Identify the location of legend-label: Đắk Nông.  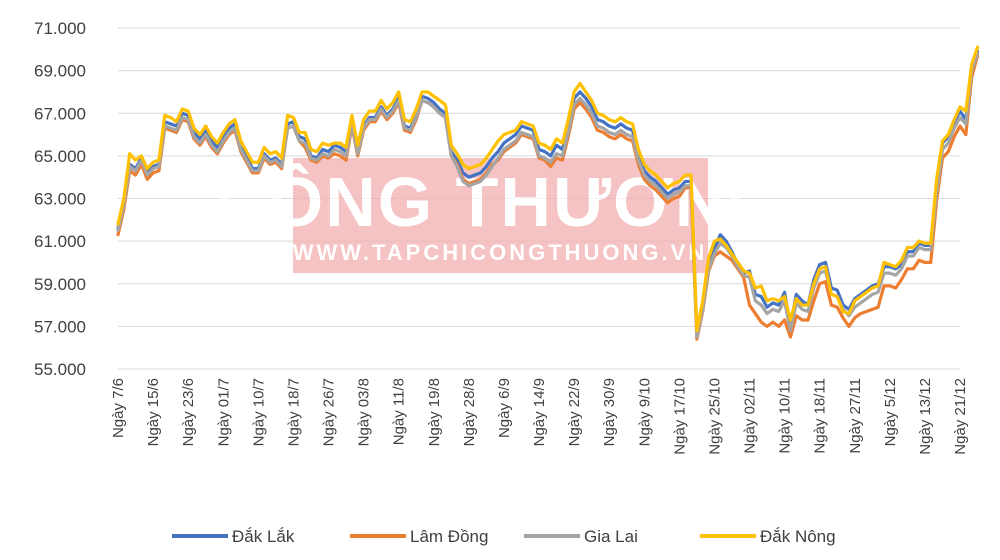
(798, 536).